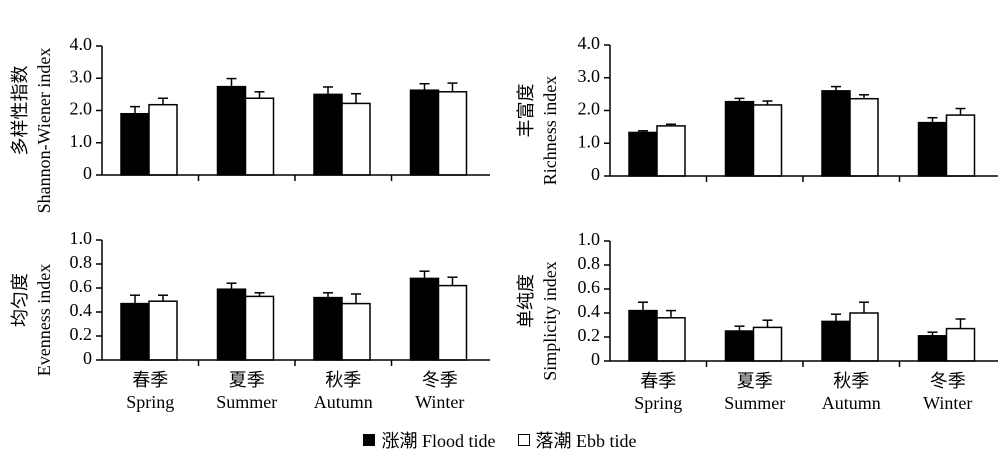  What do you see at coordinates (44, 131) in the screenshot?
I see `y-axis-title-en: Shannon-Wiener index` at bounding box center [44, 131].